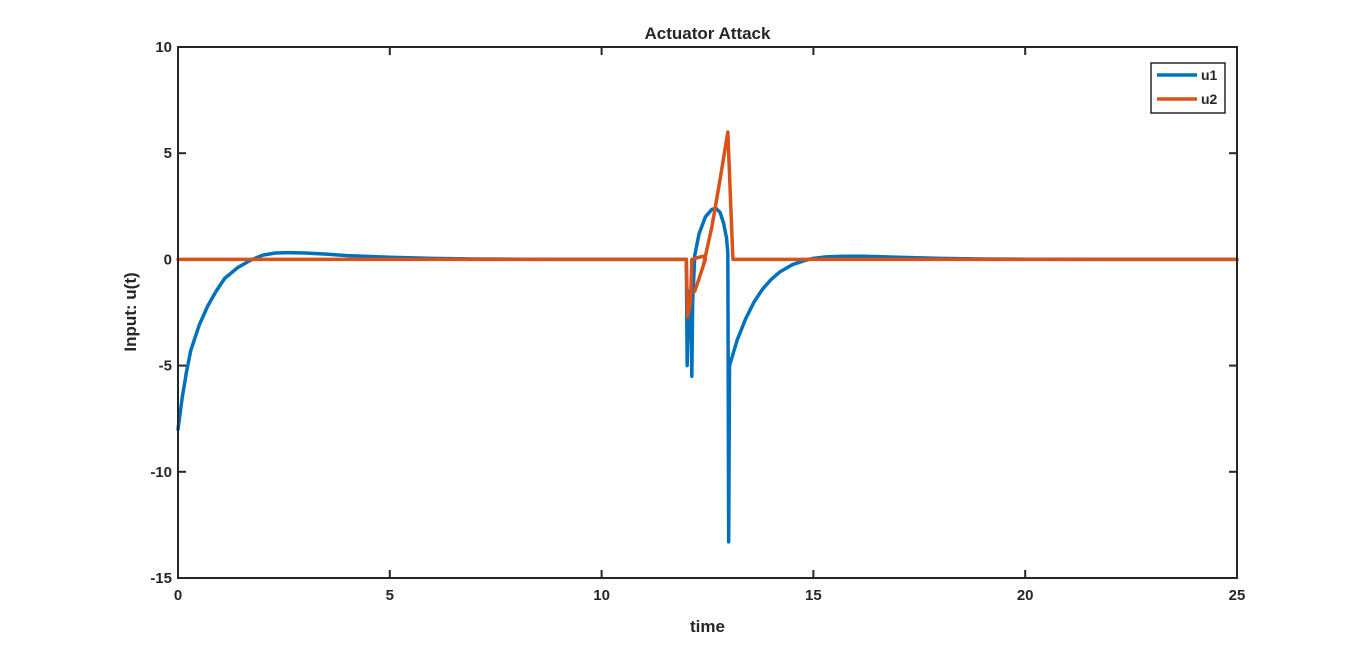 The height and width of the screenshot is (651, 1366). What do you see at coordinates (178, 595) in the screenshot?
I see `x-tick-label: 0` at bounding box center [178, 595].